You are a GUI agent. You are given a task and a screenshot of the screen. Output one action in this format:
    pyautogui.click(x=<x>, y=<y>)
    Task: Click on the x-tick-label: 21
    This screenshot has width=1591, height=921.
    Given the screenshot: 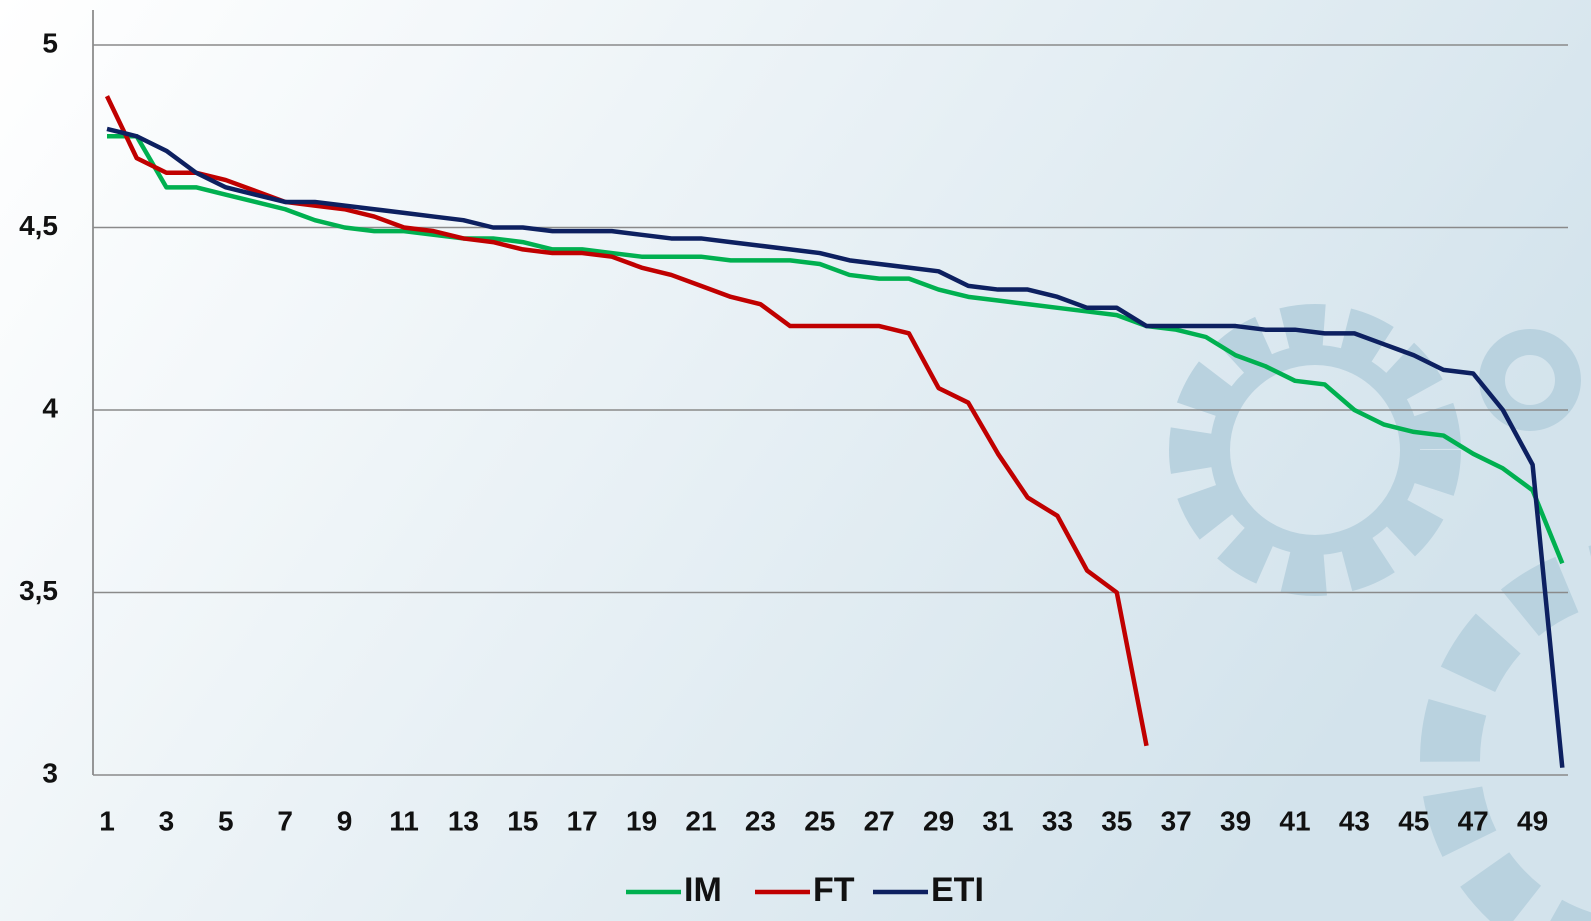 What is the action you would take?
    pyautogui.click(x=700, y=820)
    